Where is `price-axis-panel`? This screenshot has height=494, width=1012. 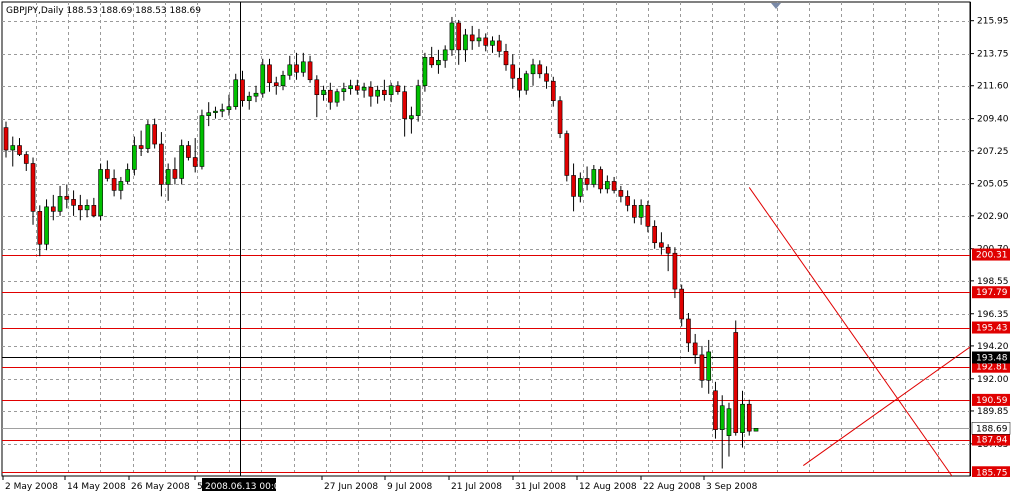
price-axis-panel is located at coordinates (991, 247).